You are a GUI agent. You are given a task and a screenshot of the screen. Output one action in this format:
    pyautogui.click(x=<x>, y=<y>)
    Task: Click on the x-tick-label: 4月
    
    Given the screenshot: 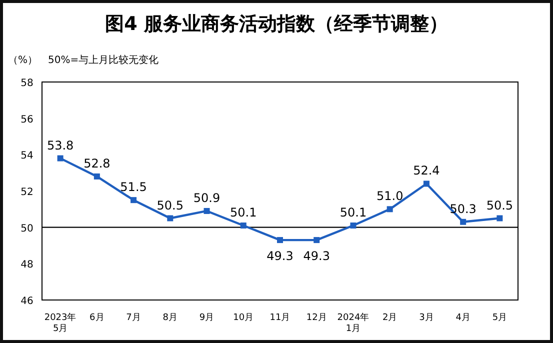 What is the action you would take?
    pyautogui.click(x=463, y=318)
    